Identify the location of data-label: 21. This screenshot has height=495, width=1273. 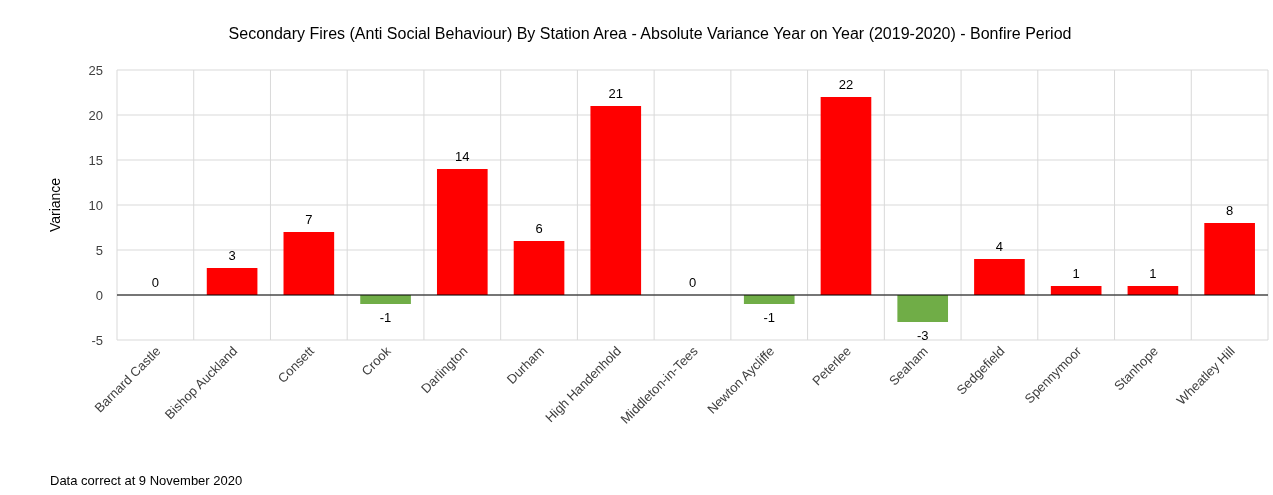
(615, 93).